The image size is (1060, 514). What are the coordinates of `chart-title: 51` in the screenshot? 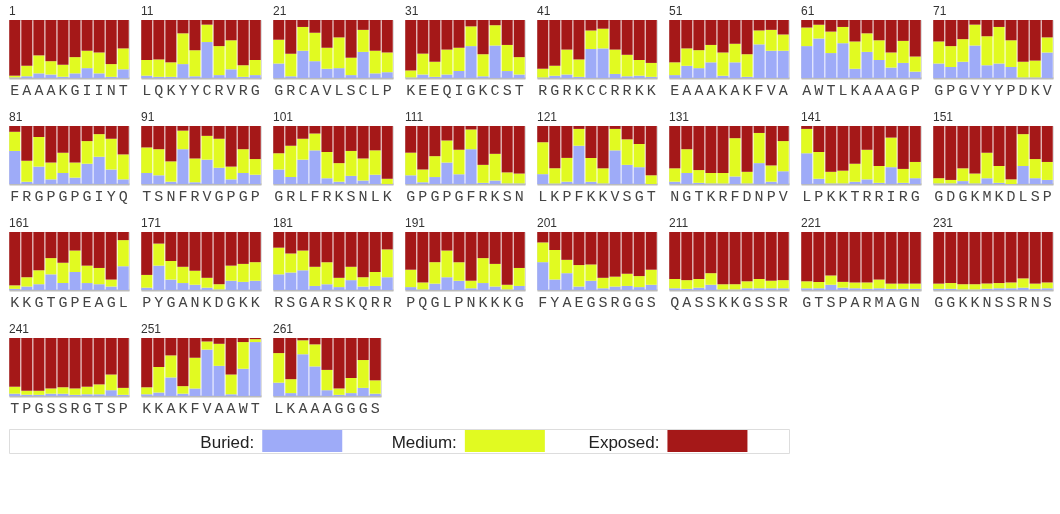 It's located at (676, 11).